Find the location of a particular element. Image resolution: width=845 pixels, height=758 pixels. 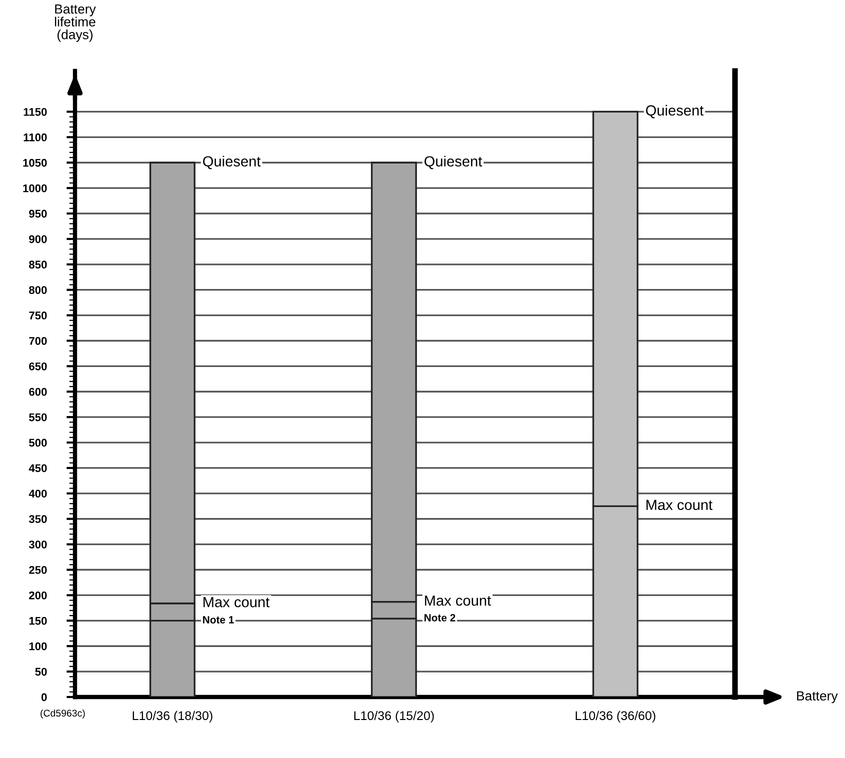

y-tick-label: 700 is located at coordinates (38, 341).